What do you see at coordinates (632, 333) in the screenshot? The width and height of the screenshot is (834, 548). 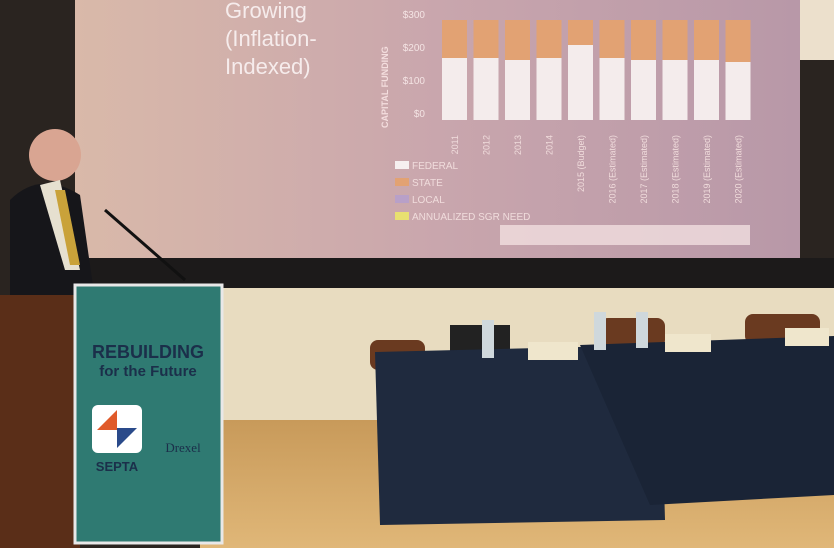 I see `chair` at bounding box center [632, 333].